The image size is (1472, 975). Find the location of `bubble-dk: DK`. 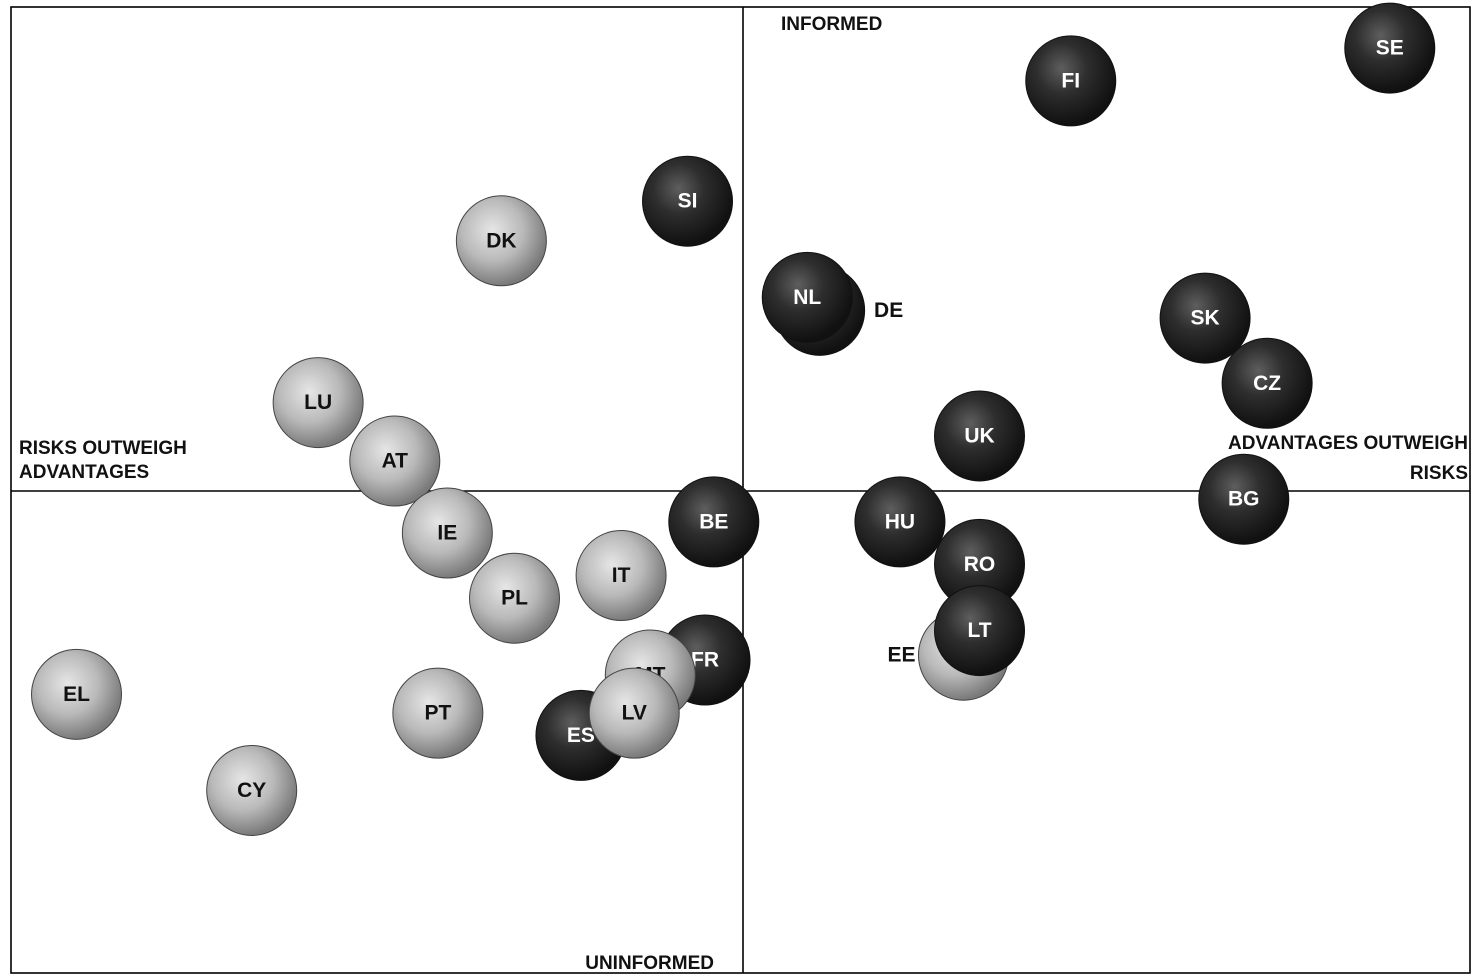

bubble-dk: DK is located at coordinates (501, 241).